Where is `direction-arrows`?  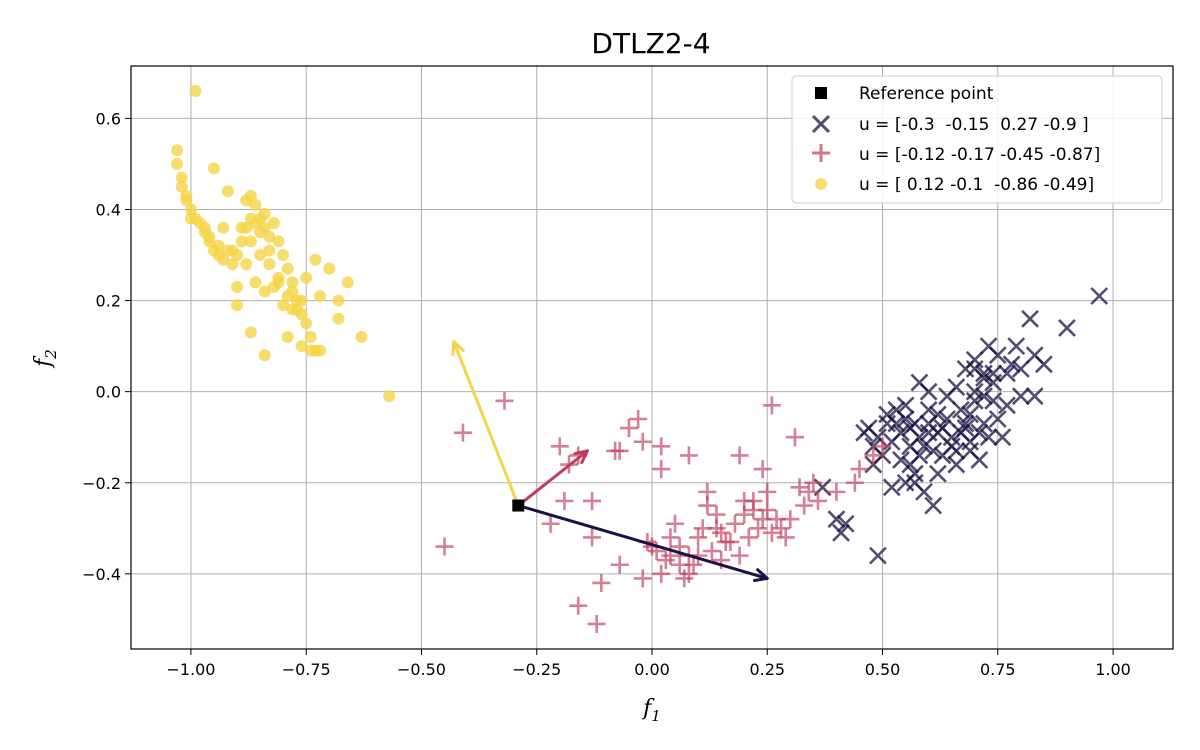
direction-arrows is located at coordinates (610, 461).